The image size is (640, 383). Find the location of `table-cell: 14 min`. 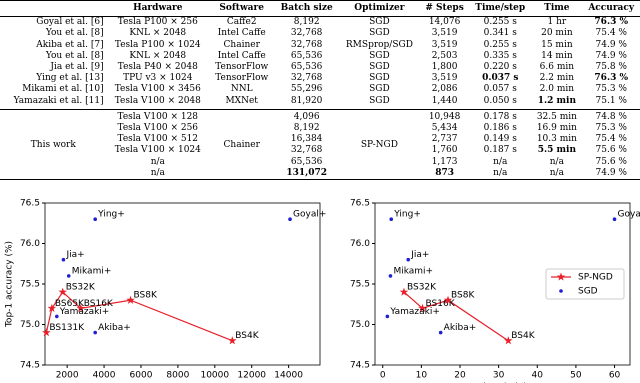

table-cell: 14 min is located at coordinates (557, 55).